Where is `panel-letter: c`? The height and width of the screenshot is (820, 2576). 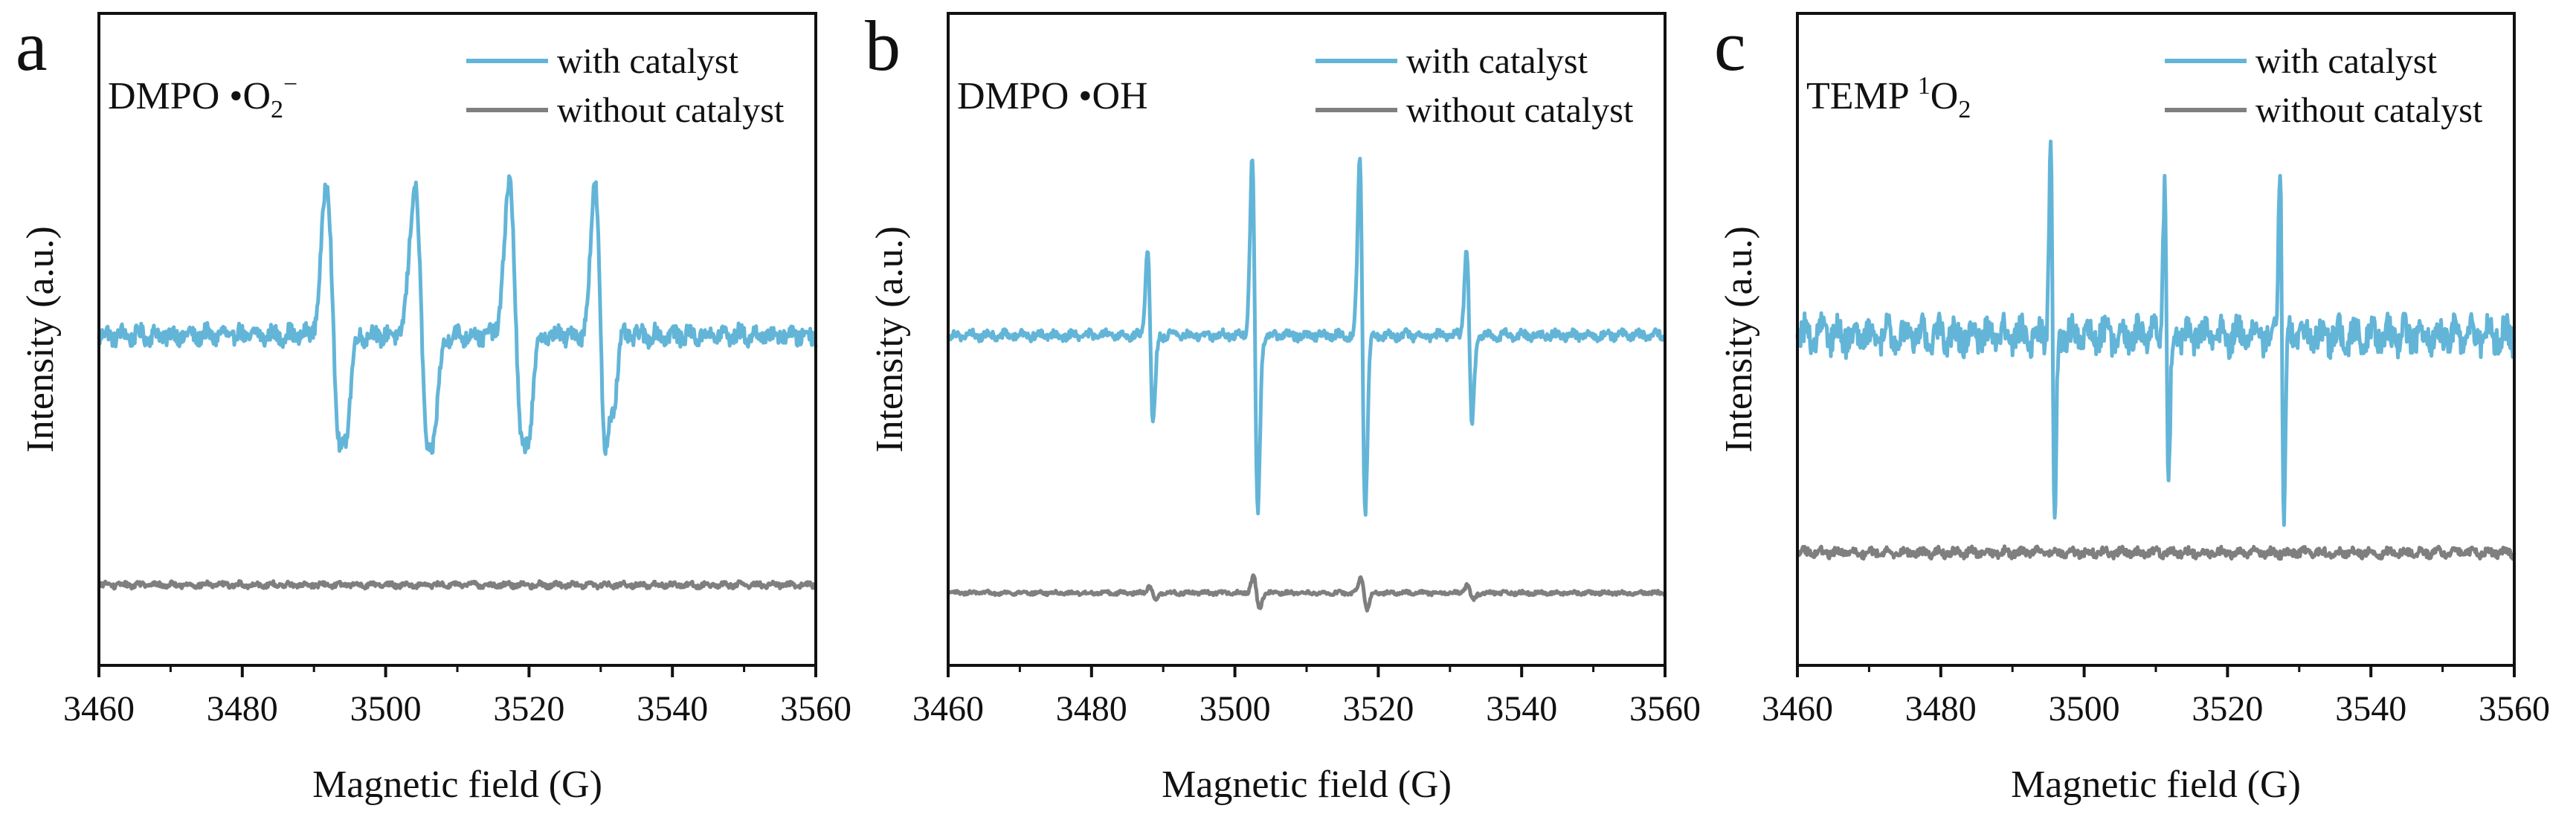 panel-letter: c is located at coordinates (1730, 46).